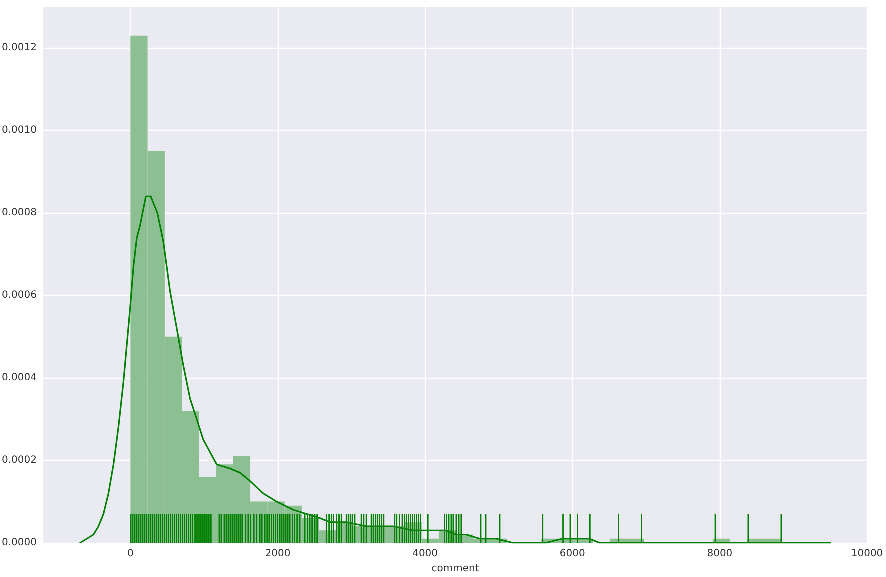  What do you see at coordinates (19, 543) in the screenshot?
I see `y-tick-label: 0.0000` at bounding box center [19, 543].